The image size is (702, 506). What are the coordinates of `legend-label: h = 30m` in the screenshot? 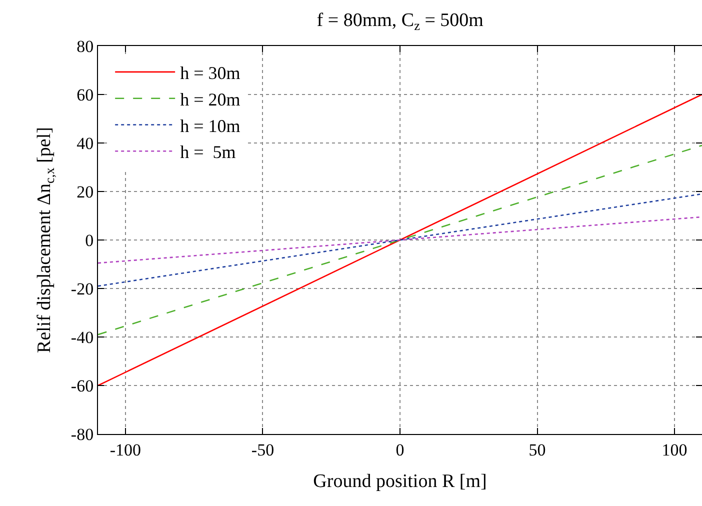 It's located at (210, 72).